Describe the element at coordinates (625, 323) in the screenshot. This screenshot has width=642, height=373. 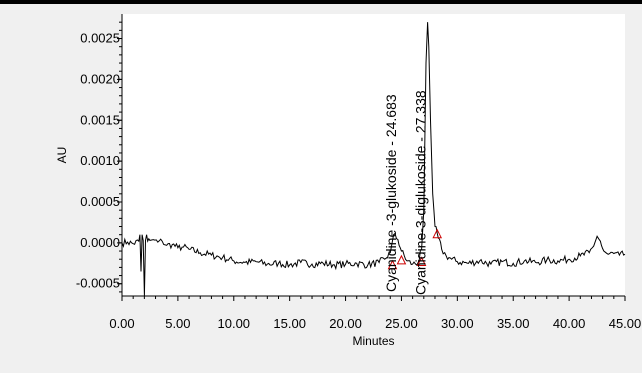
I see `x-tick-label: 45.00` at that location.